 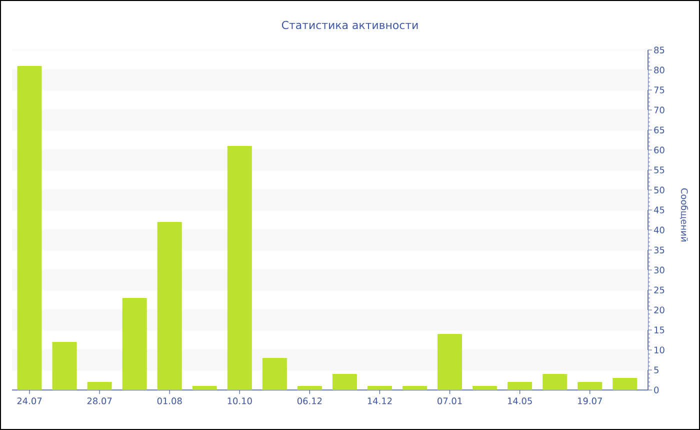 I want to click on y-tick-label: 55, so click(x=659, y=170).